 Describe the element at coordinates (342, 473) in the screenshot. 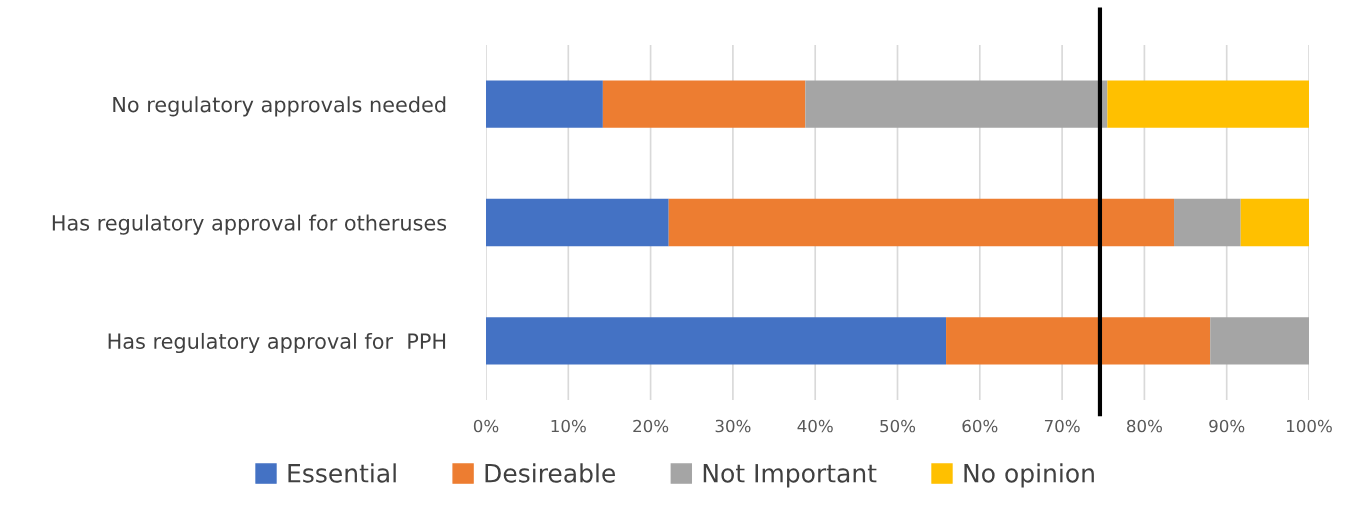

I see `legend-label: Essential` at that location.